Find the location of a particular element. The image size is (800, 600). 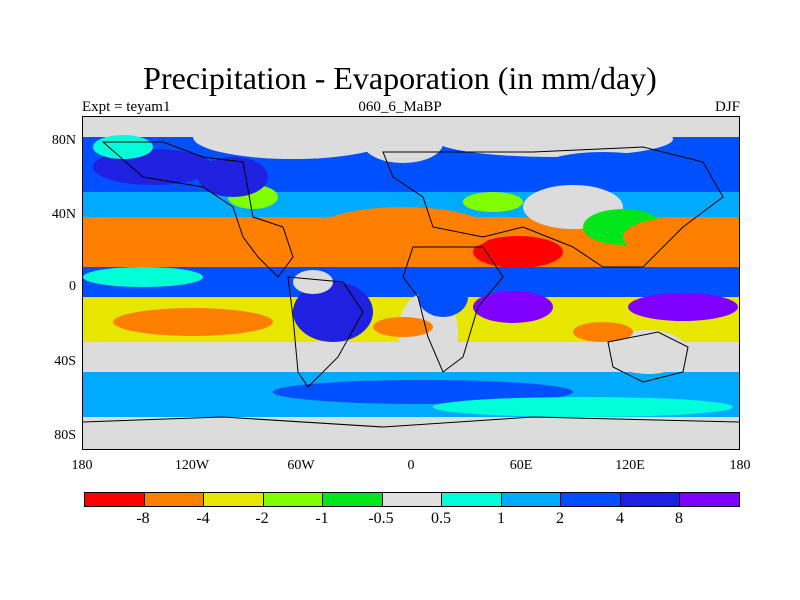

wpac-orange is located at coordinates (681, 237).